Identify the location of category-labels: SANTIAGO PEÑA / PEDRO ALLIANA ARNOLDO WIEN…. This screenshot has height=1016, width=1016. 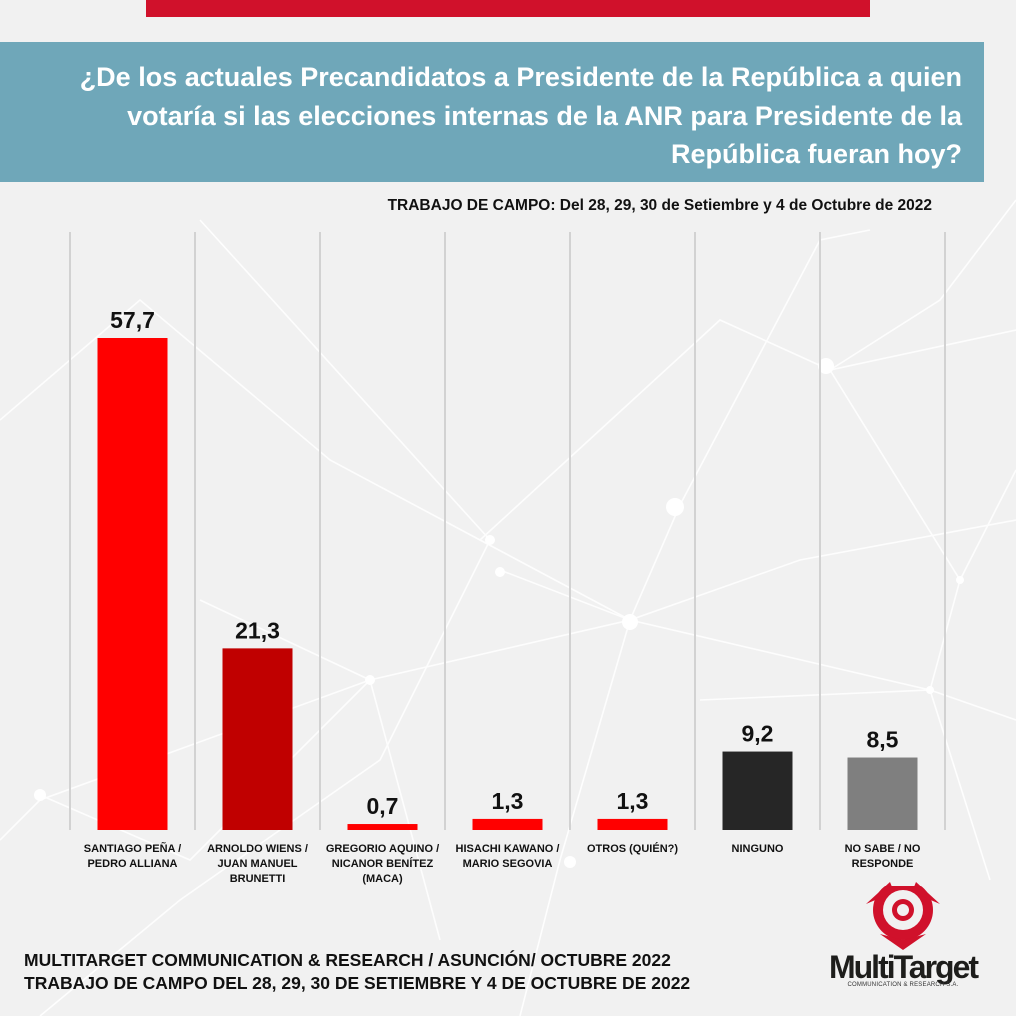
(502, 863).